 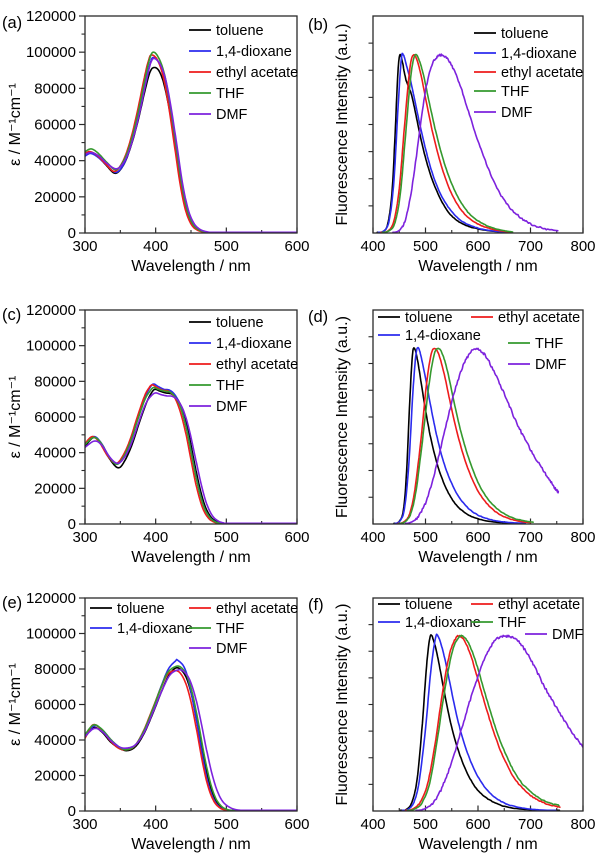 What do you see at coordinates (318, 317) in the screenshot?
I see `panel-letter-d: (d)` at bounding box center [318, 317].